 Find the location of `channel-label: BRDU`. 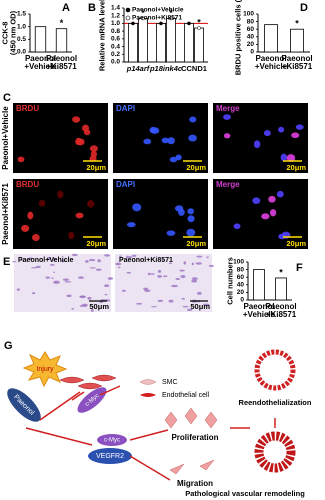

channel-label: BRDU is located at coordinates (27, 108).